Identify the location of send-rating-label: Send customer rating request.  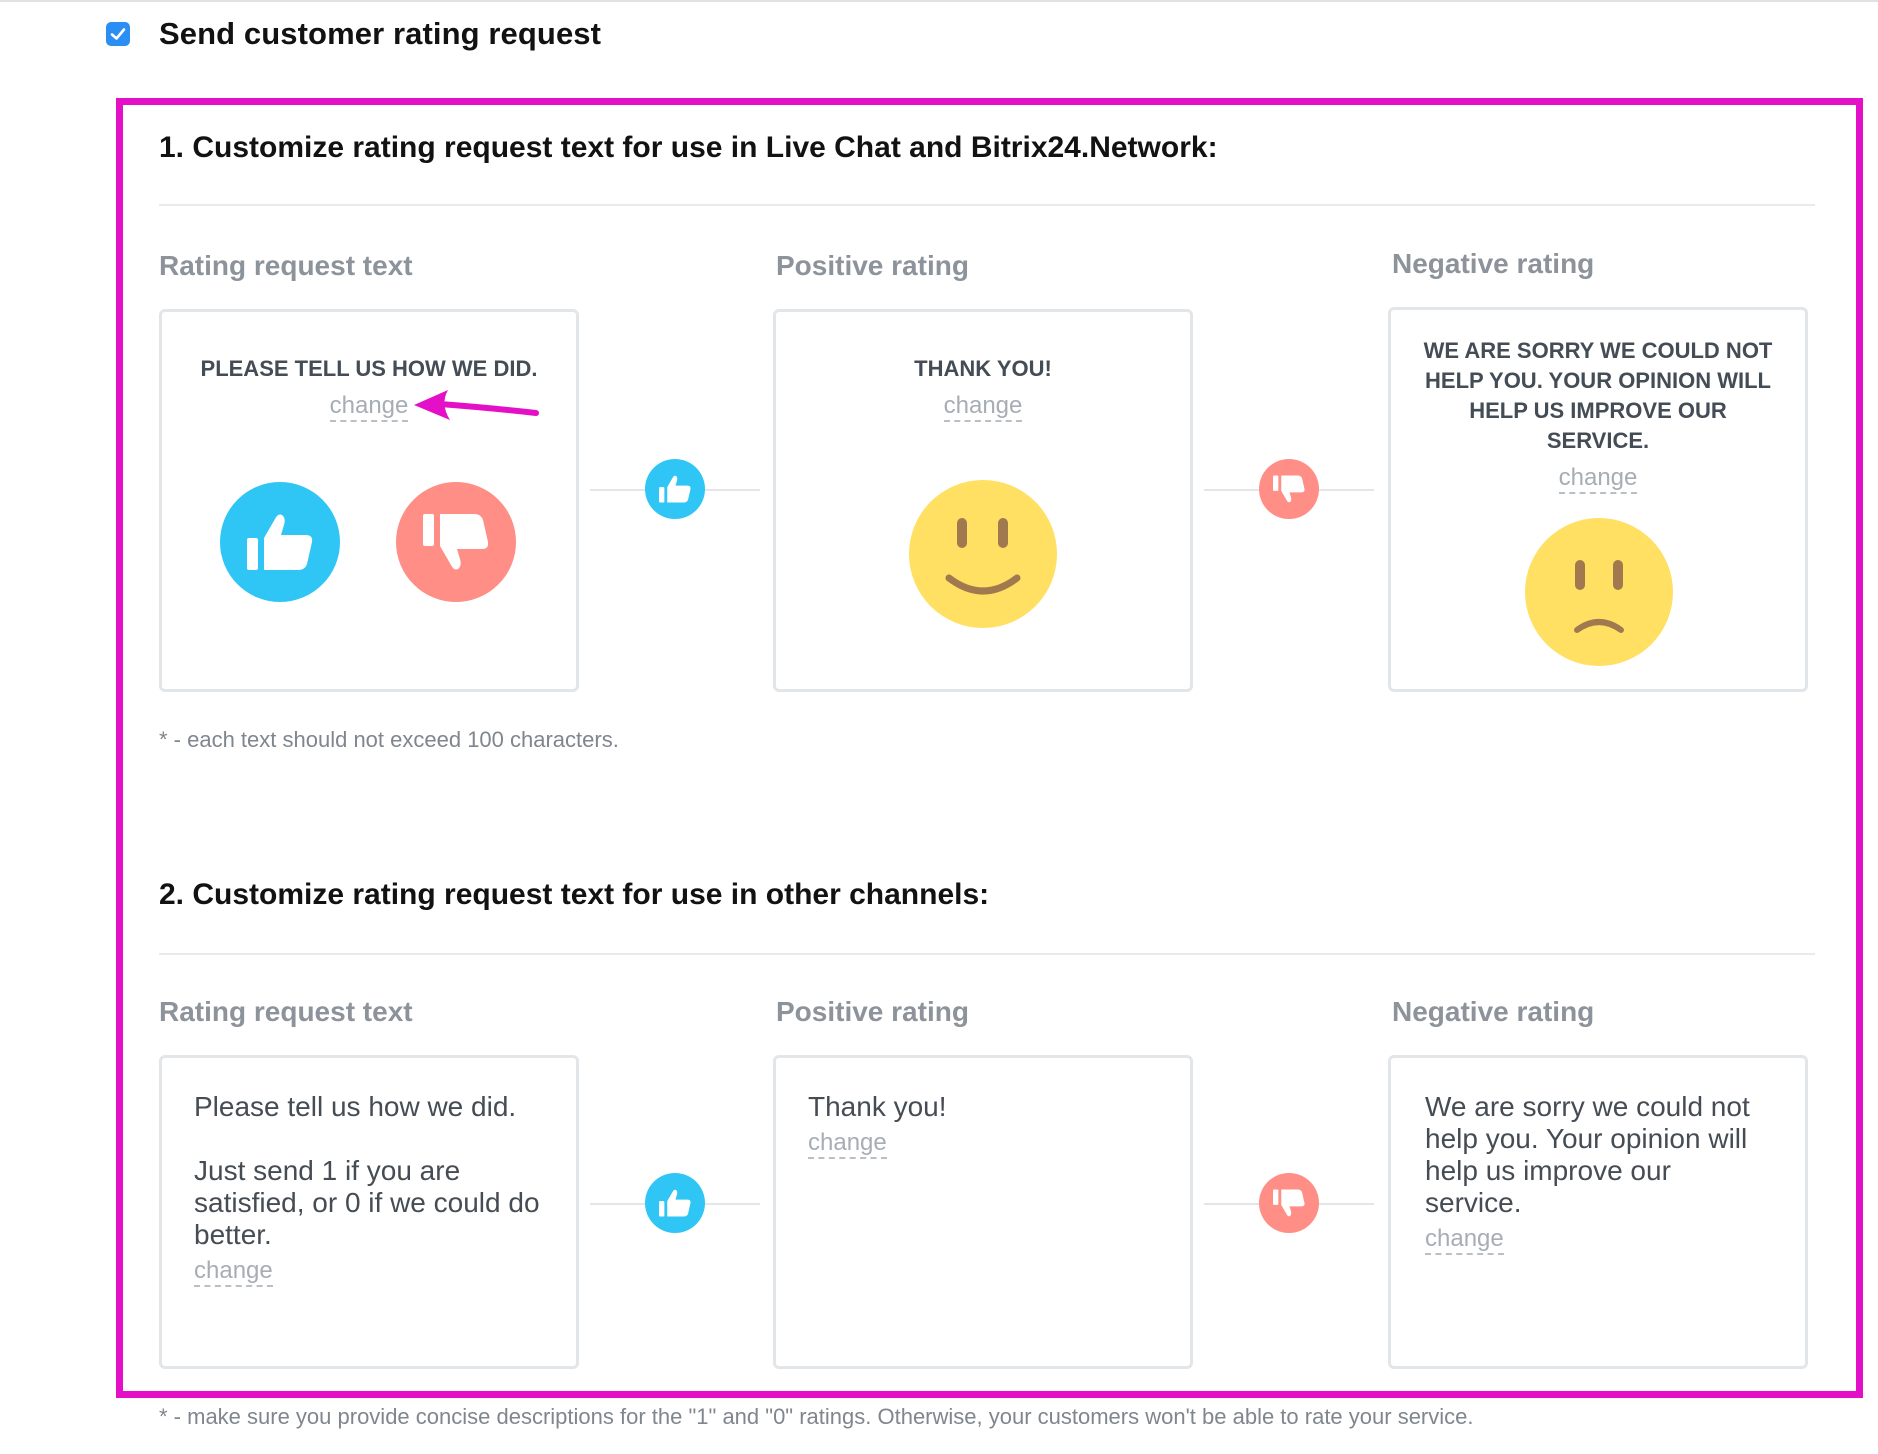
(380, 33).